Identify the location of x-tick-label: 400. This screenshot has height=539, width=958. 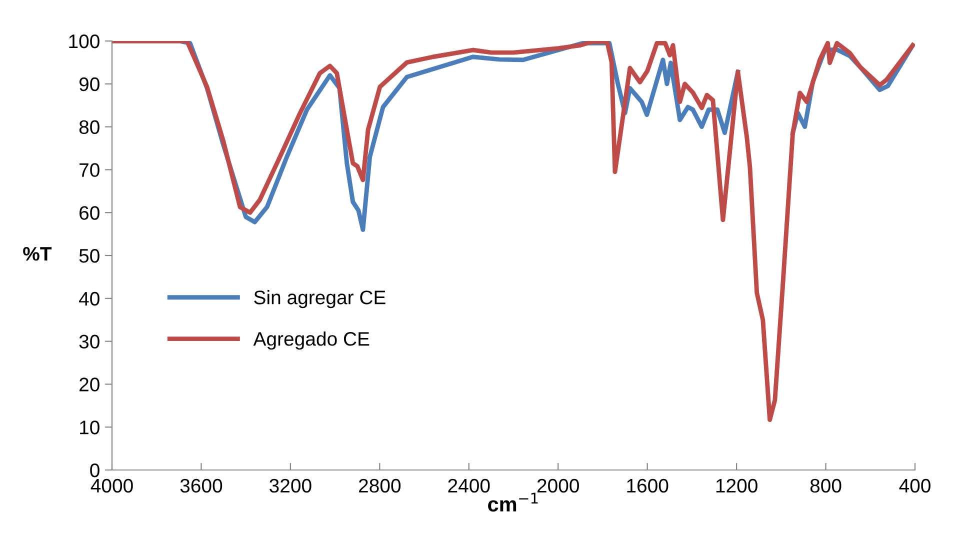
(914, 485).